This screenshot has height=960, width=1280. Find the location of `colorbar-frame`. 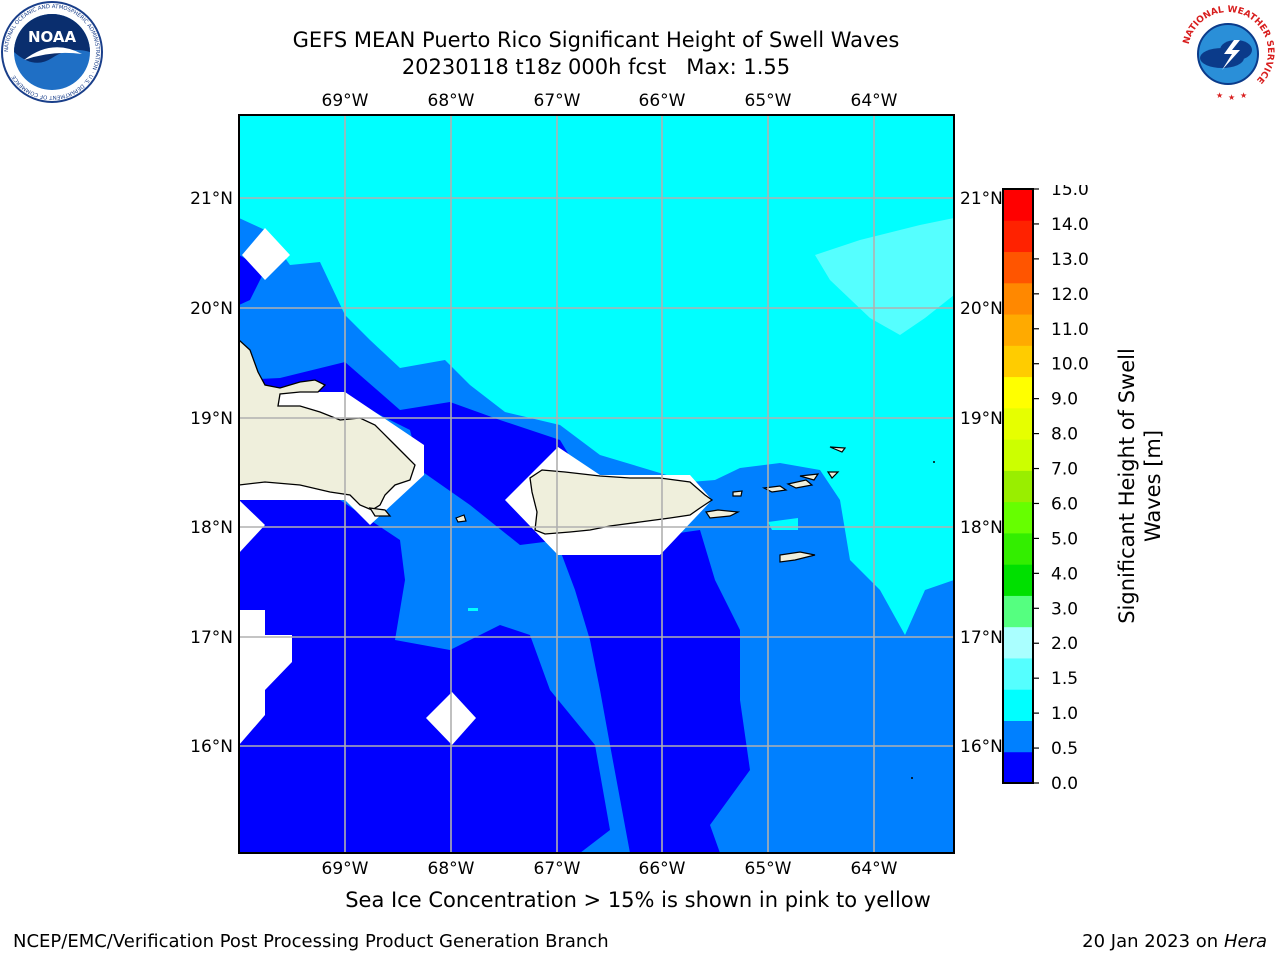

colorbar-frame is located at coordinates (1018, 486).